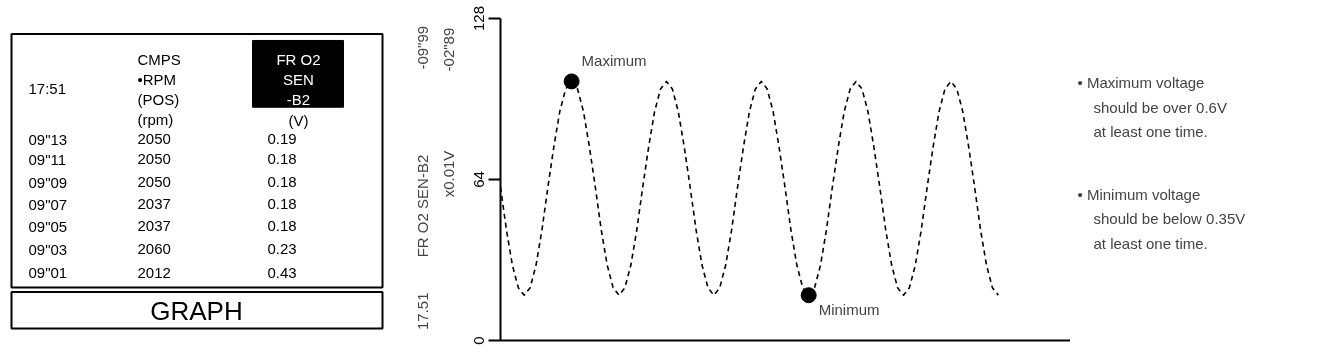  What do you see at coordinates (448, 174) in the screenshot?
I see `text: x0.01V` at bounding box center [448, 174].